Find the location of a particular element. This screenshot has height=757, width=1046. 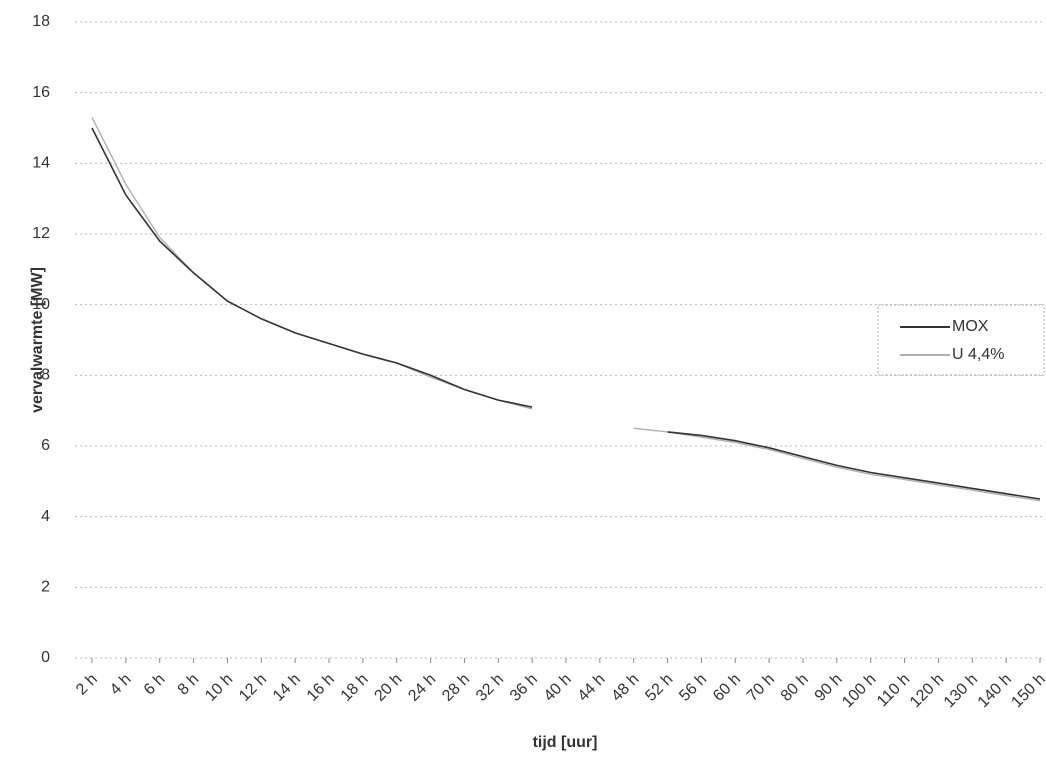

y-tick-label: 2 is located at coordinates (45, 587).